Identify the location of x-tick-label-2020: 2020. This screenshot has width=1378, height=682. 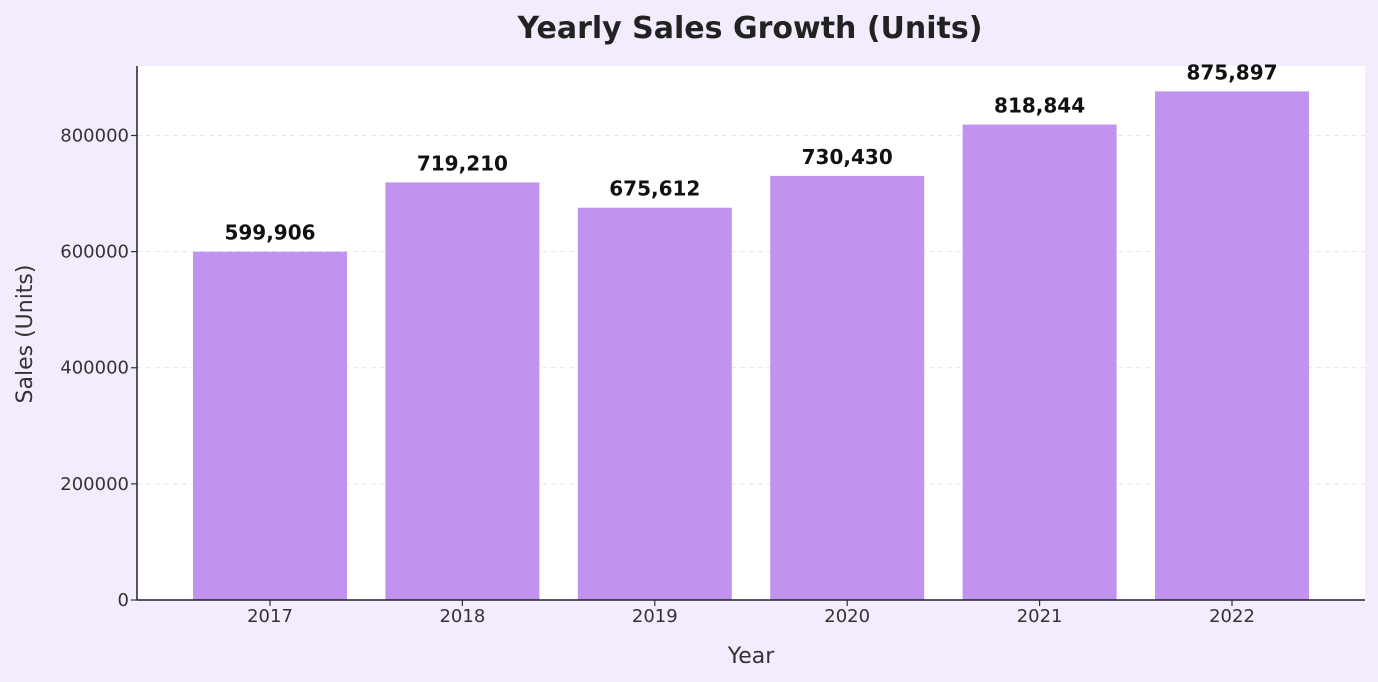
(847, 616).